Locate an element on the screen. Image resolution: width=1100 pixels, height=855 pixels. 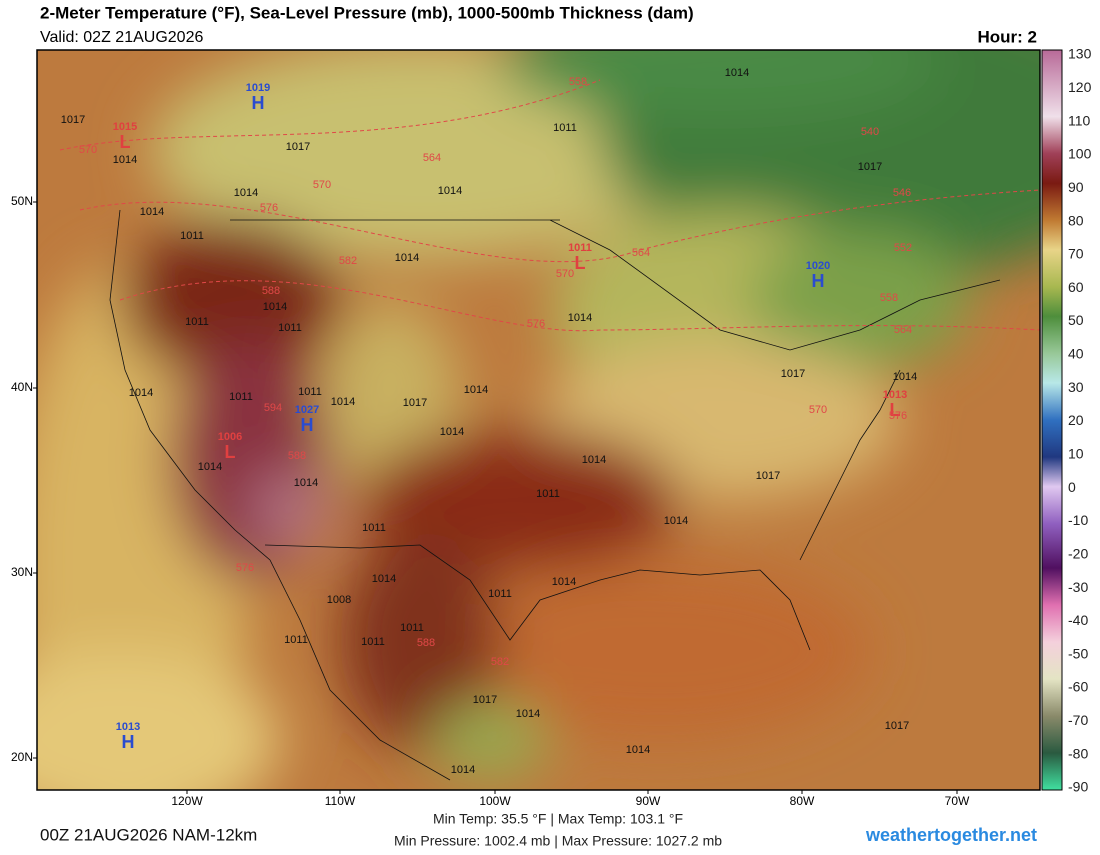
colorbar-label: -40 is located at coordinates (1078, 620).